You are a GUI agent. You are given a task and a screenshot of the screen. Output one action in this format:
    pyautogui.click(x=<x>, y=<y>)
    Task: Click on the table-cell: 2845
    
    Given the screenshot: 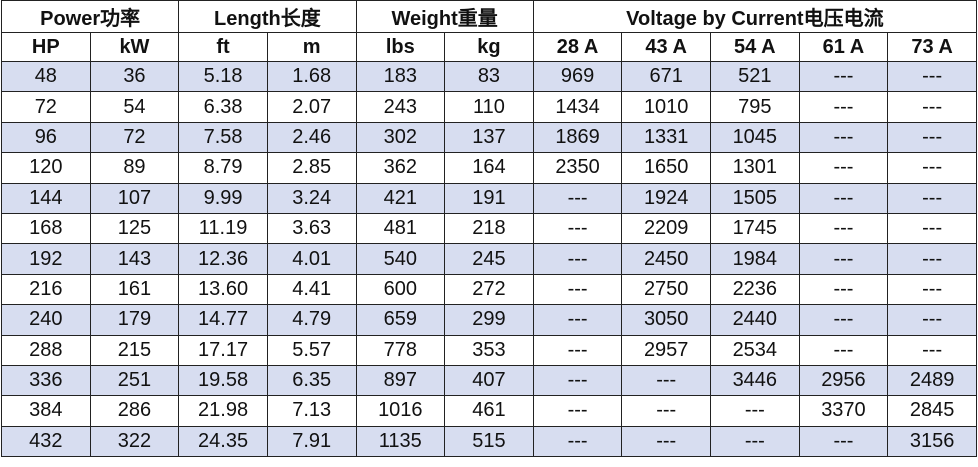 What is the action you would take?
    pyautogui.click(x=932, y=411)
    